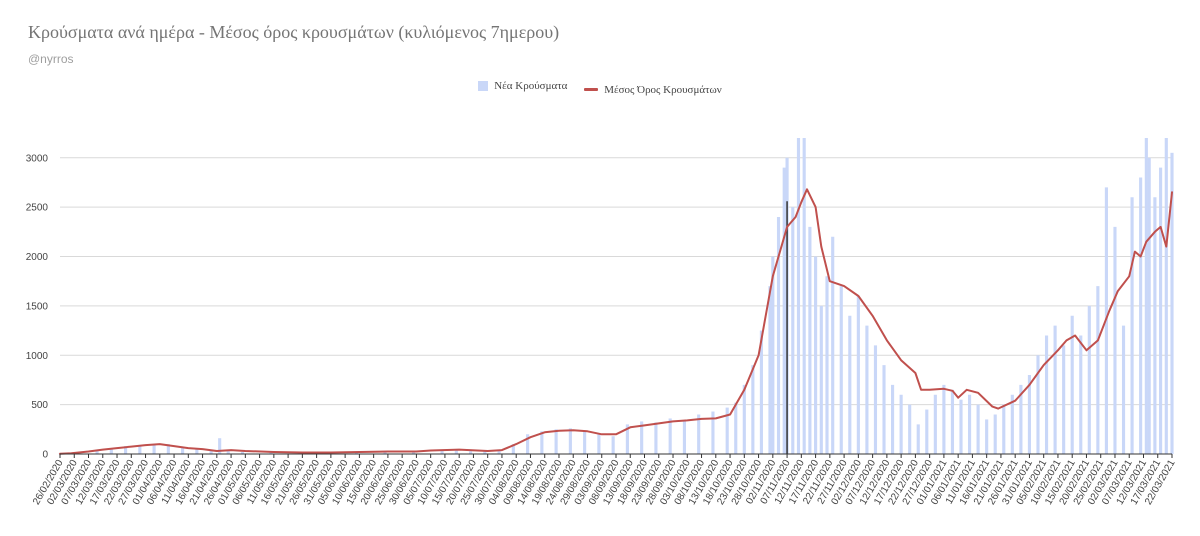 This screenshot has width=1200, height=536. What do you see at coordinates (39, 405) in the screenshot?
I see `y-tick-label: 500` at bounding box center [39, 405].